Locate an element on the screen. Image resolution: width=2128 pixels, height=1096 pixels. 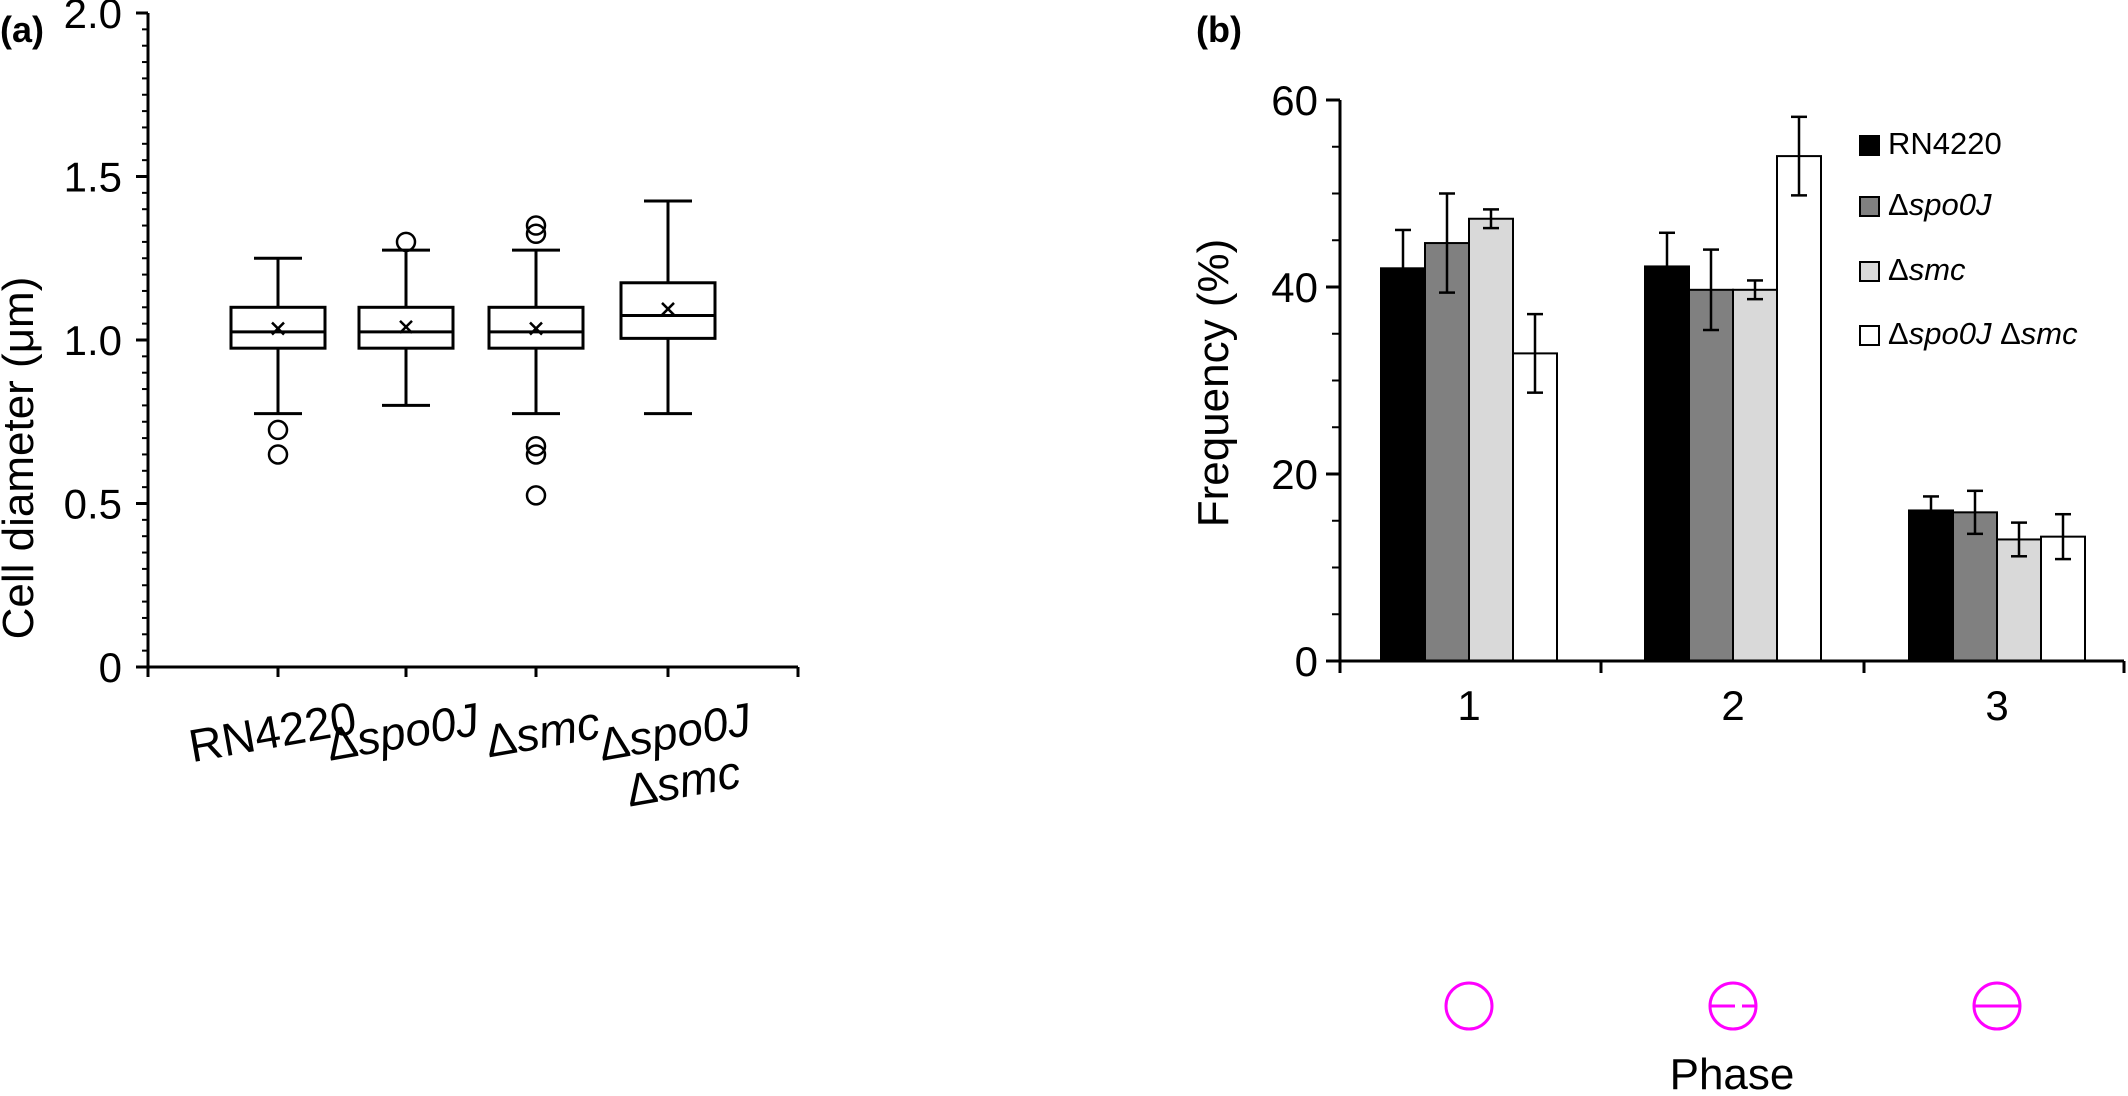
phase-tick-label: 3 is located at coordinates (1996, 705).